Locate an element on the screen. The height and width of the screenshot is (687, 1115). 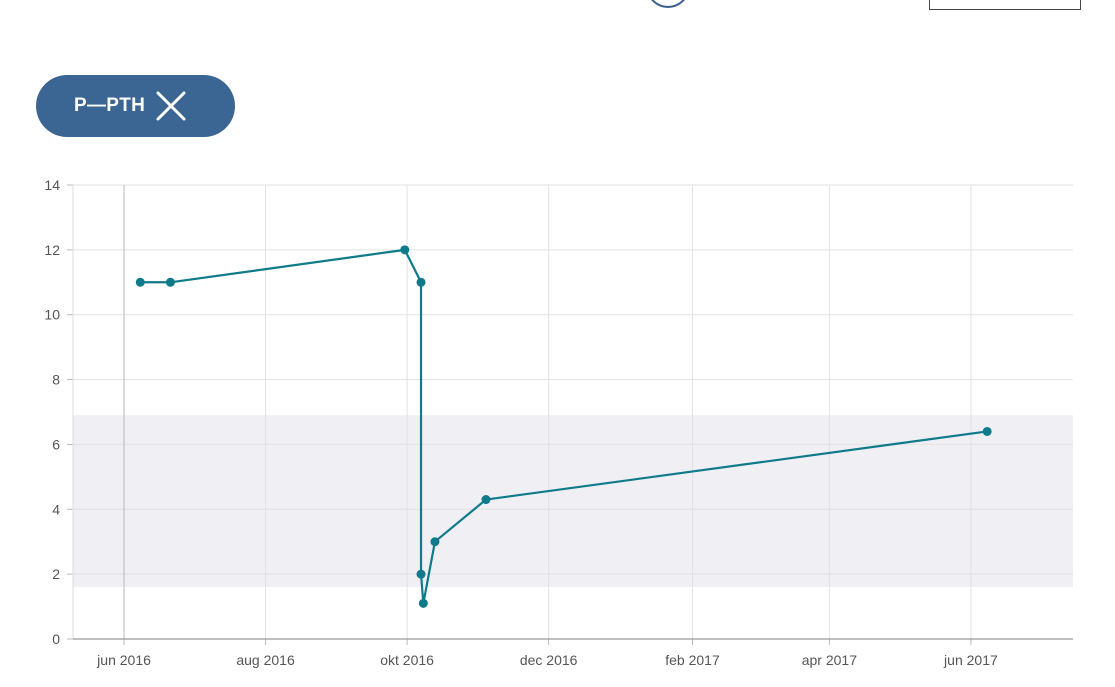
y-tick-label: 8 is located at coordinates (56, 380).